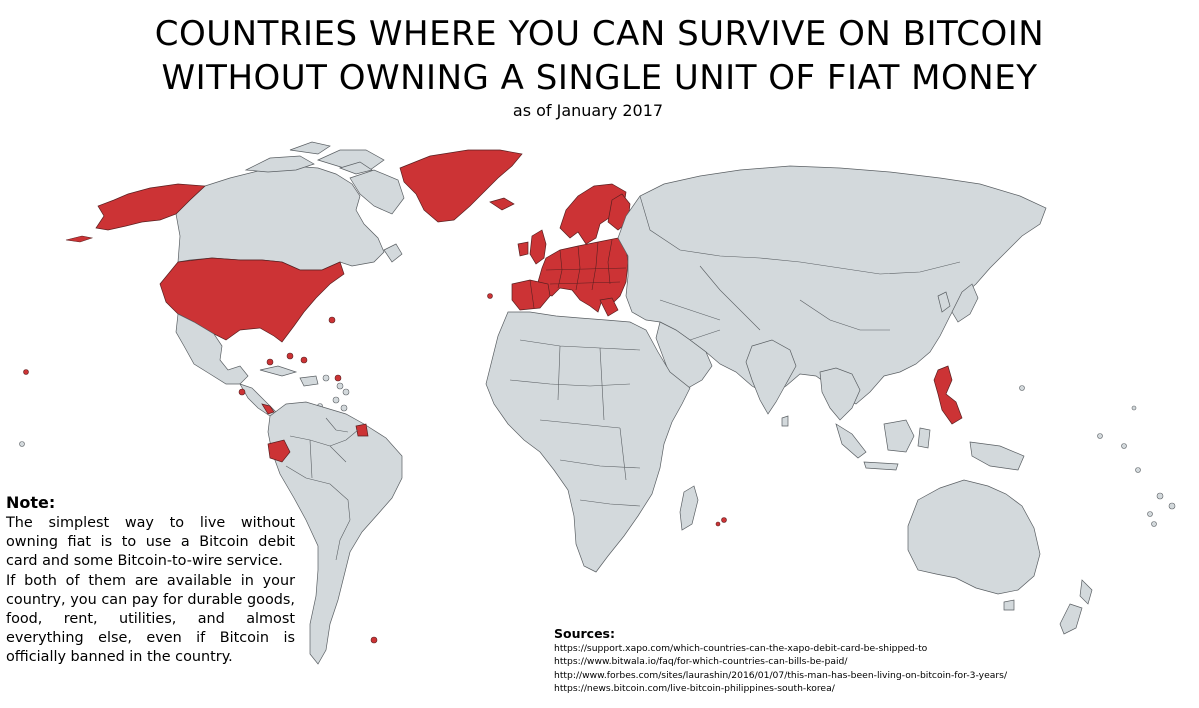 This screenshot has height=708, width=1199. Describe the element at coordinates (242, 392) in the screenshot. I see `jamaica` at that location.